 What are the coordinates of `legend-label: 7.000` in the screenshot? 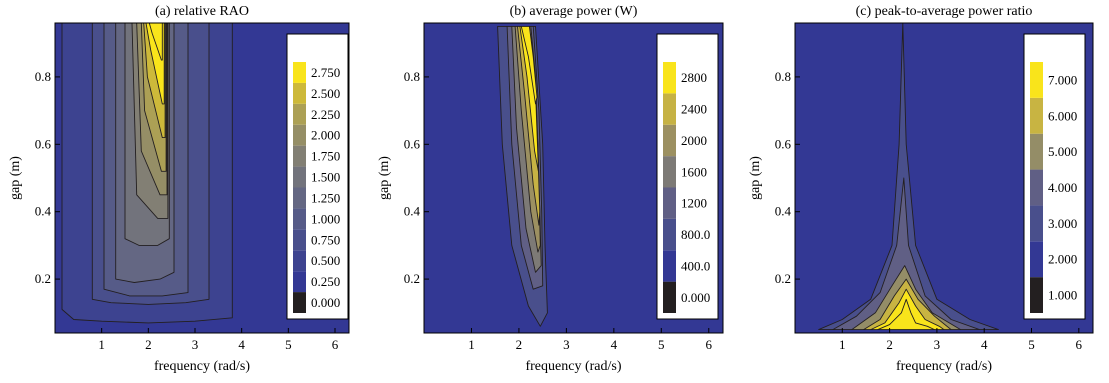 It's located at (1062, 79).